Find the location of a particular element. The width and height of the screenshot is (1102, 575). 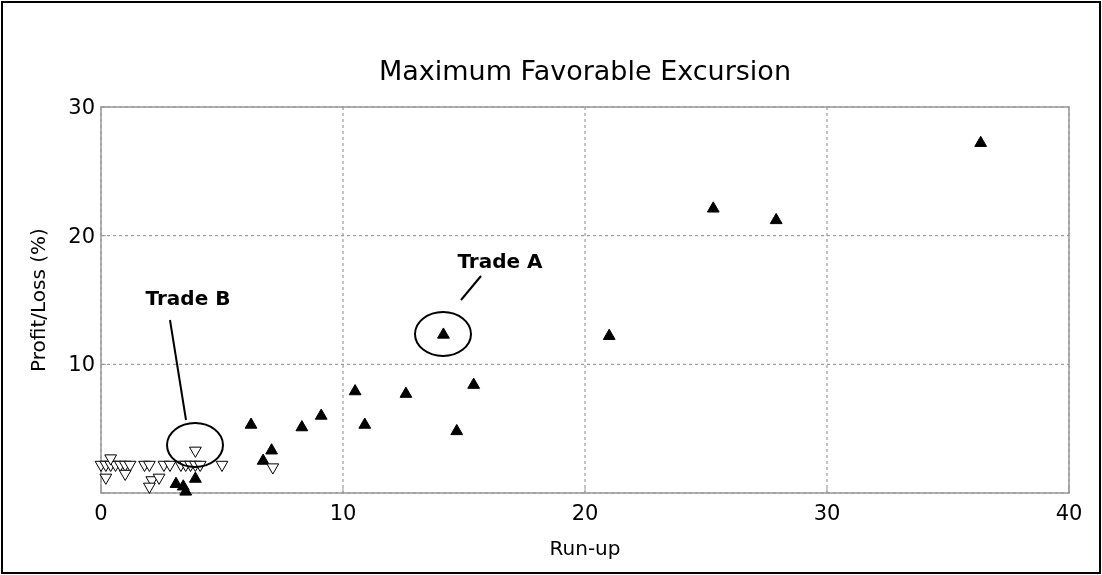

callout-label: Trade A is located at coordinates (500, 261).